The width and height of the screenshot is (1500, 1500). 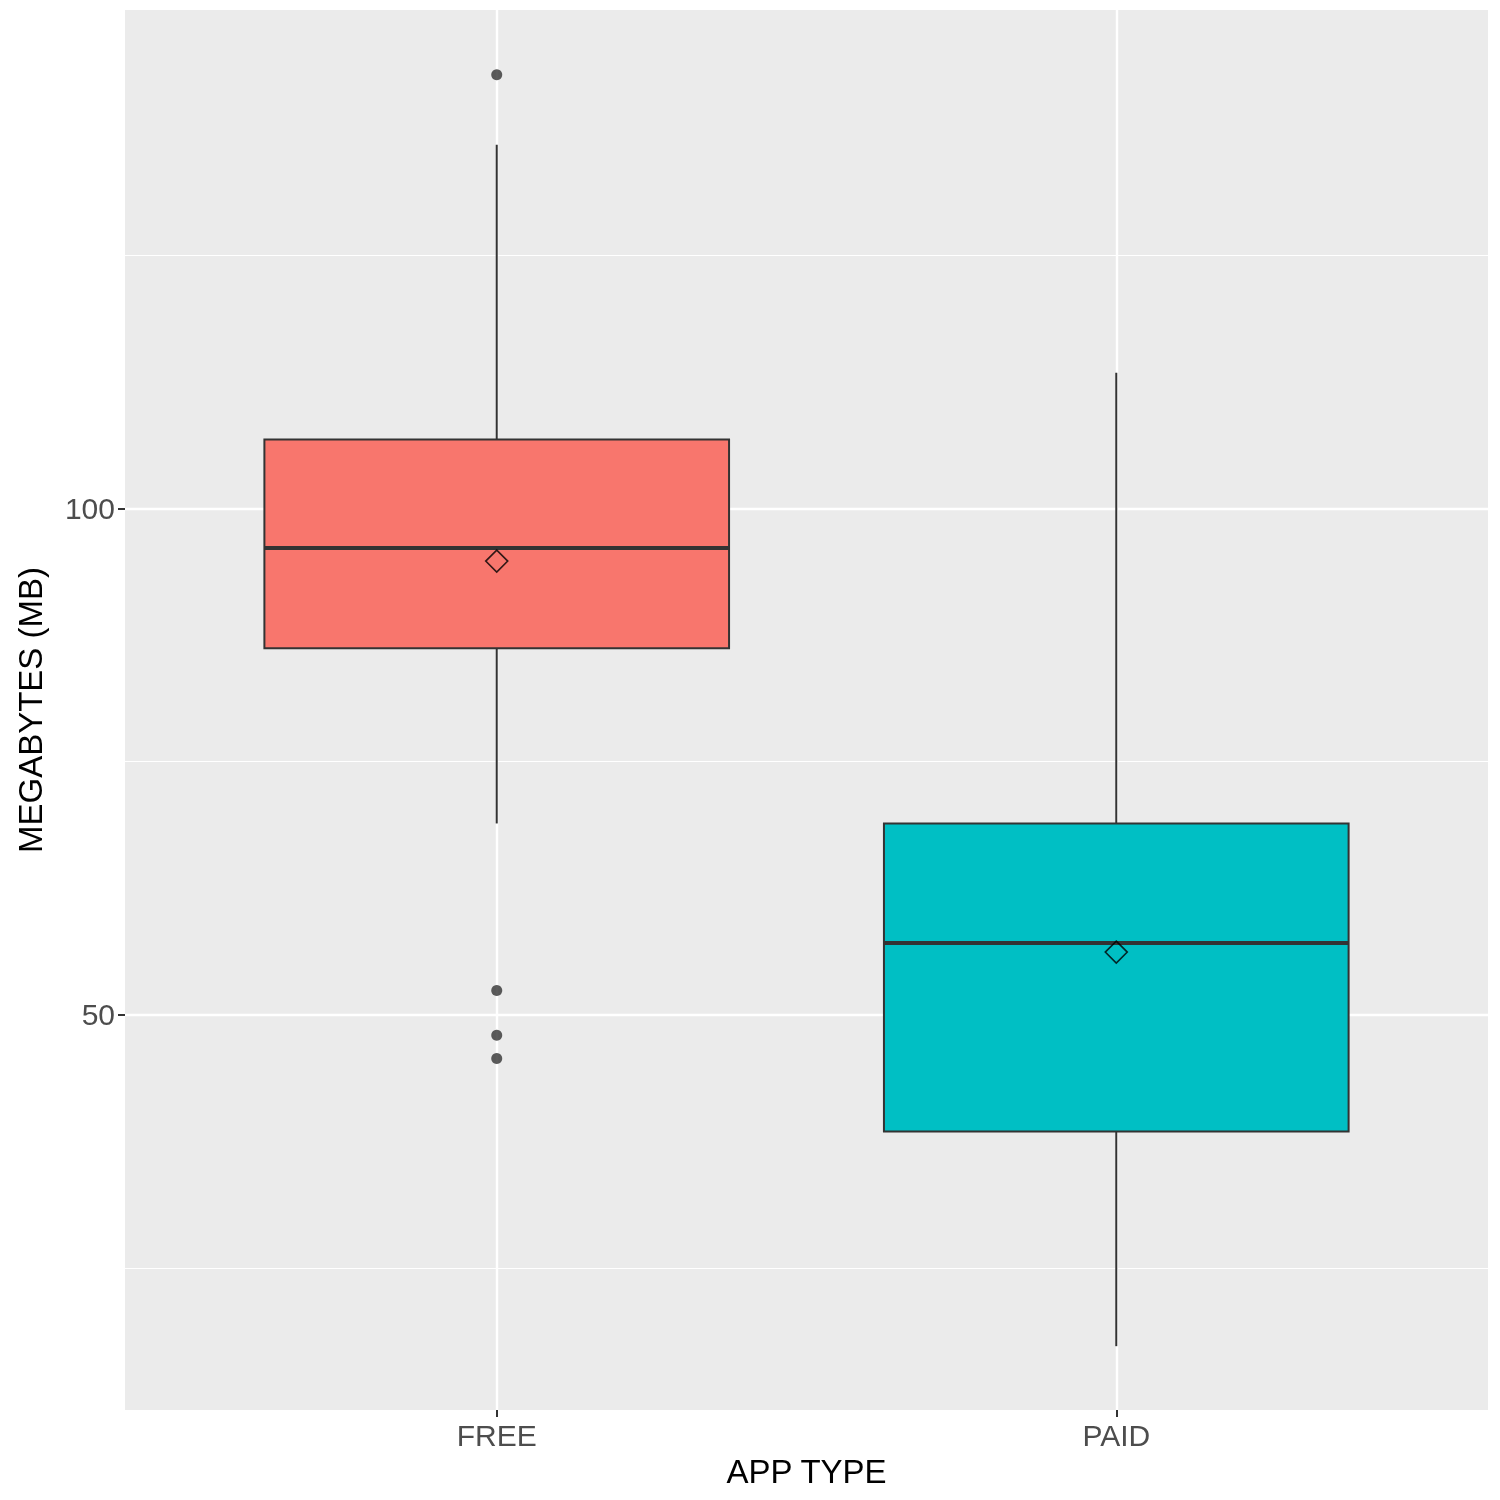 I want to click on x-tick-label: PAID, so click(x=1116, y=1435).